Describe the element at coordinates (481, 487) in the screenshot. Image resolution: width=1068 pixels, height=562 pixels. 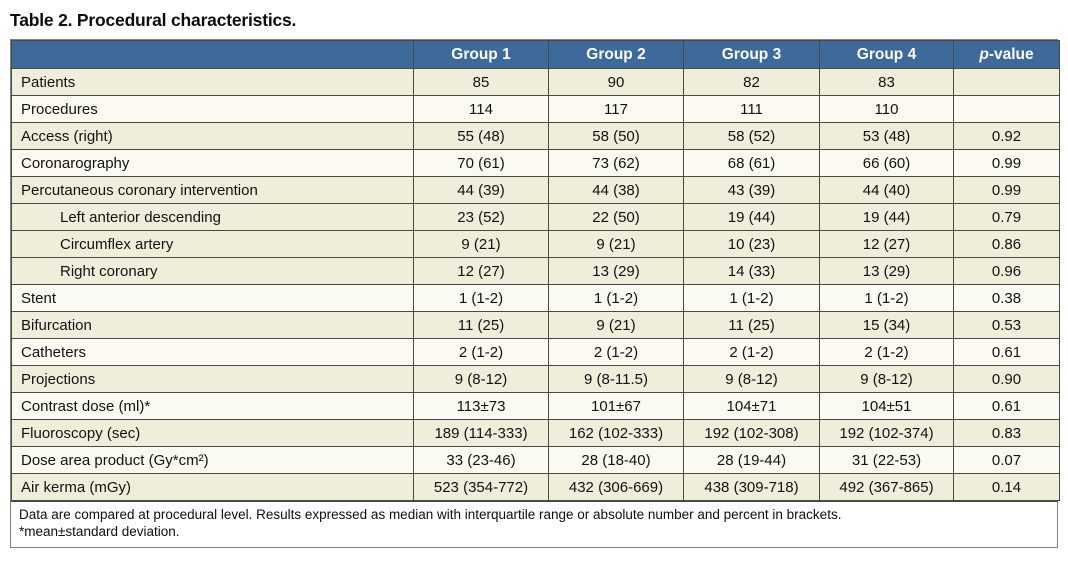
I see `cell-value: 523 (354-772)` at that location.